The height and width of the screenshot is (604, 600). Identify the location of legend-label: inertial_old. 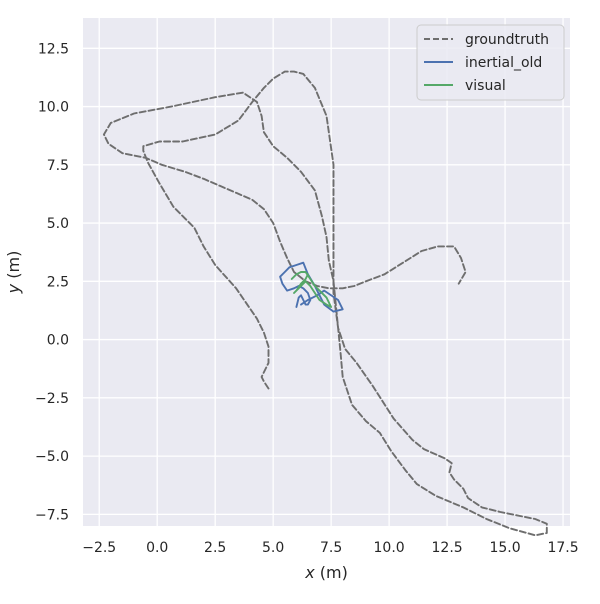
(503, 63).